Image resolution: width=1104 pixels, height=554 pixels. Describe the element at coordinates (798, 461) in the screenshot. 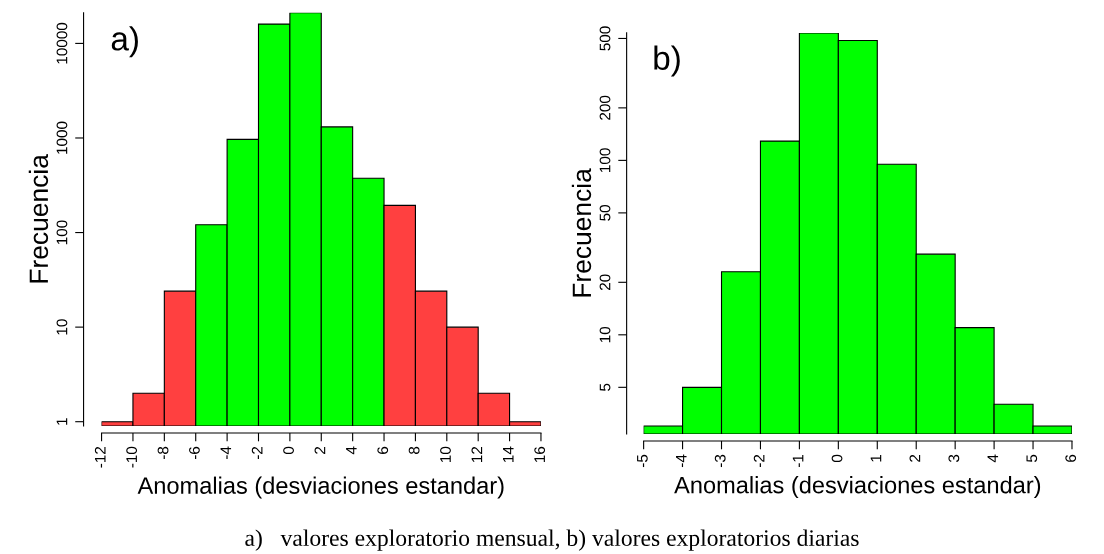

I see `x-tick-label: -1` at that location.